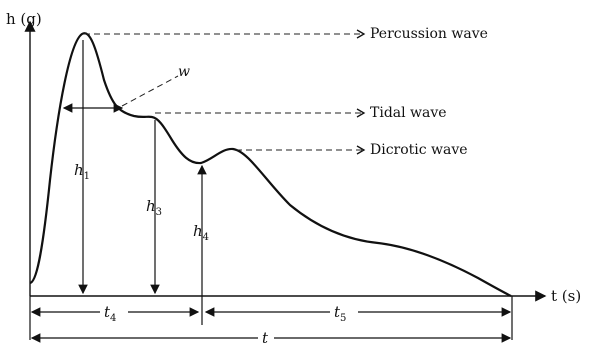 The height and width of the screenshot is (346, 600). I want to click on x-axis-label: t (s), so click(566, 296).